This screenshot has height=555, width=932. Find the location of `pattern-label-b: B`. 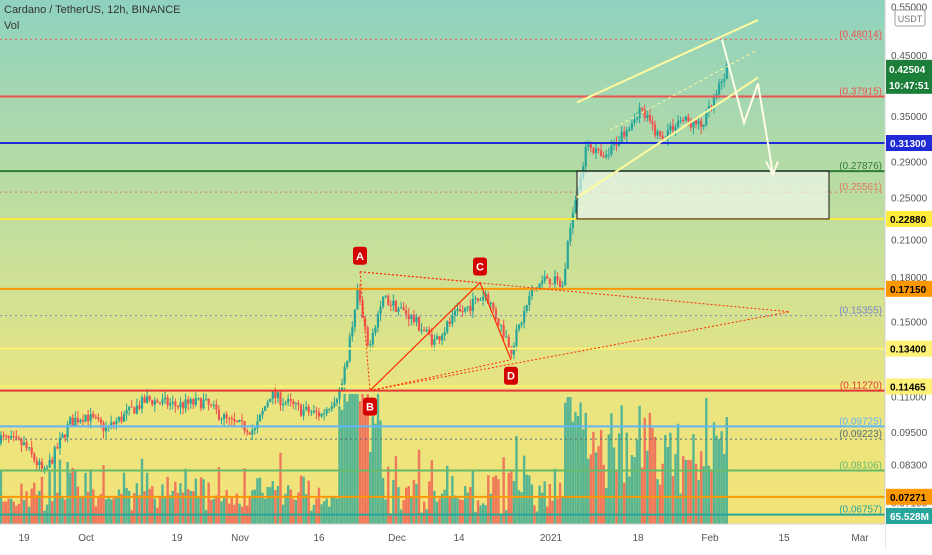

pattern-label-b: B is located at coordinates (370, 408).